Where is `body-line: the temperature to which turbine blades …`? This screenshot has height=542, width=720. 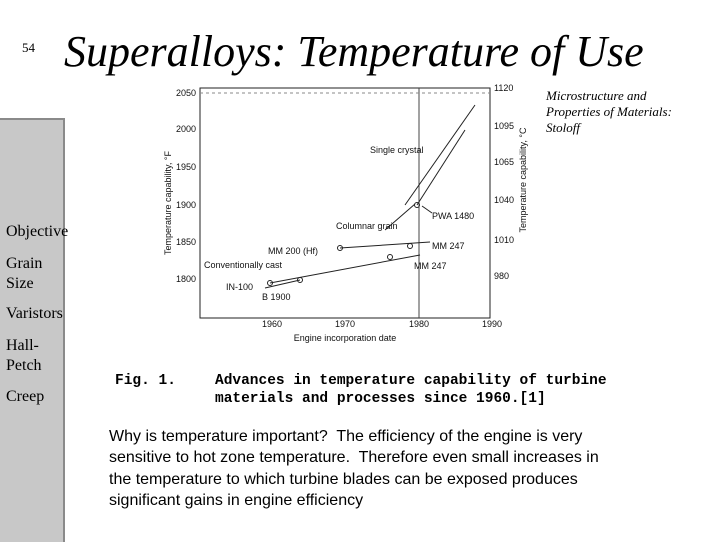 body-line: the temperature to which turbine blades … is located at coordinates (343, 479).